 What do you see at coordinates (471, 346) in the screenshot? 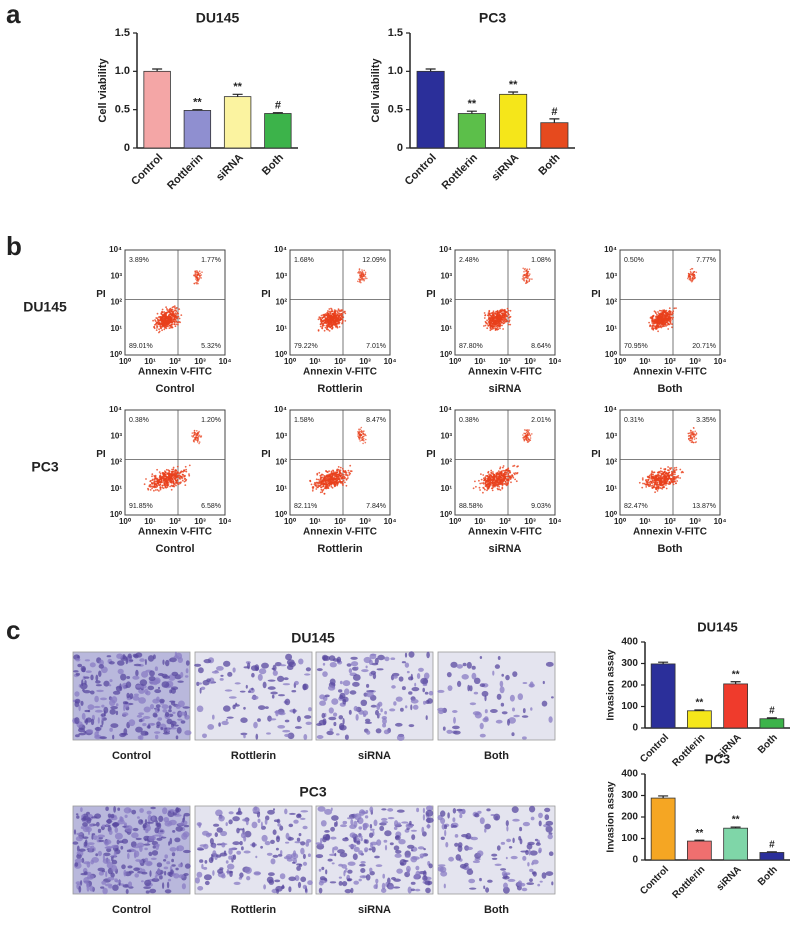
I see `quadrant-percent: 87.80%` at bounding box center [471, 346].